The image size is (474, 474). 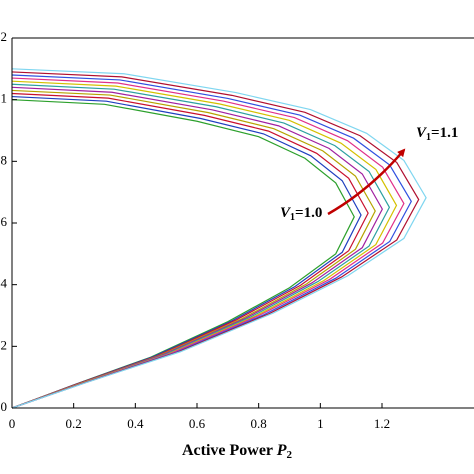 I want to click on x-tick-label: 0.6, so click(x=197, y=423).